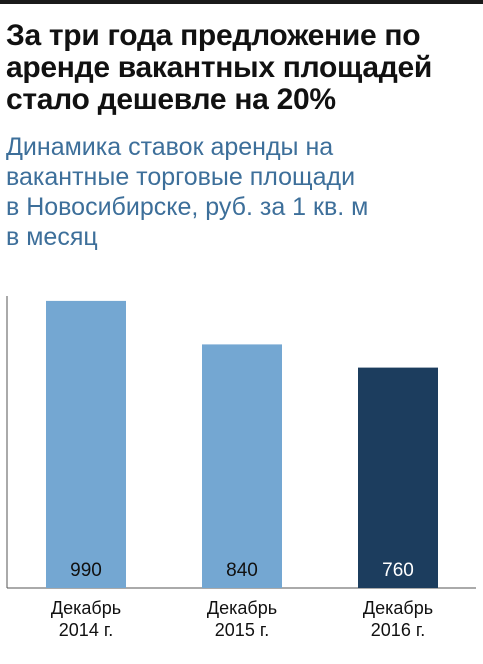  What do you see at coordinates (242, 608) in the screenshot?
I see `x-tick-label-2: Декабрь` at bounding box center [242, 608].